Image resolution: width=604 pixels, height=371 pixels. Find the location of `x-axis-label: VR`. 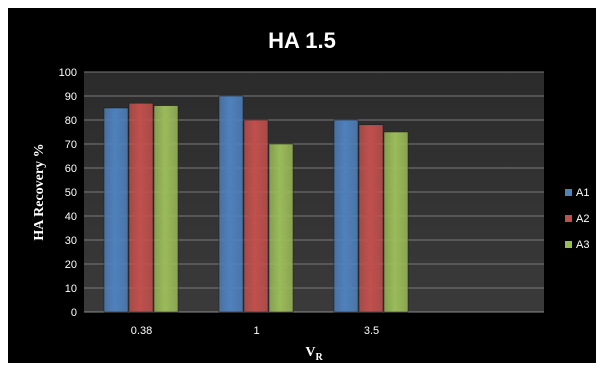

x-axis-label: VR is located at coordinates (314, 354).